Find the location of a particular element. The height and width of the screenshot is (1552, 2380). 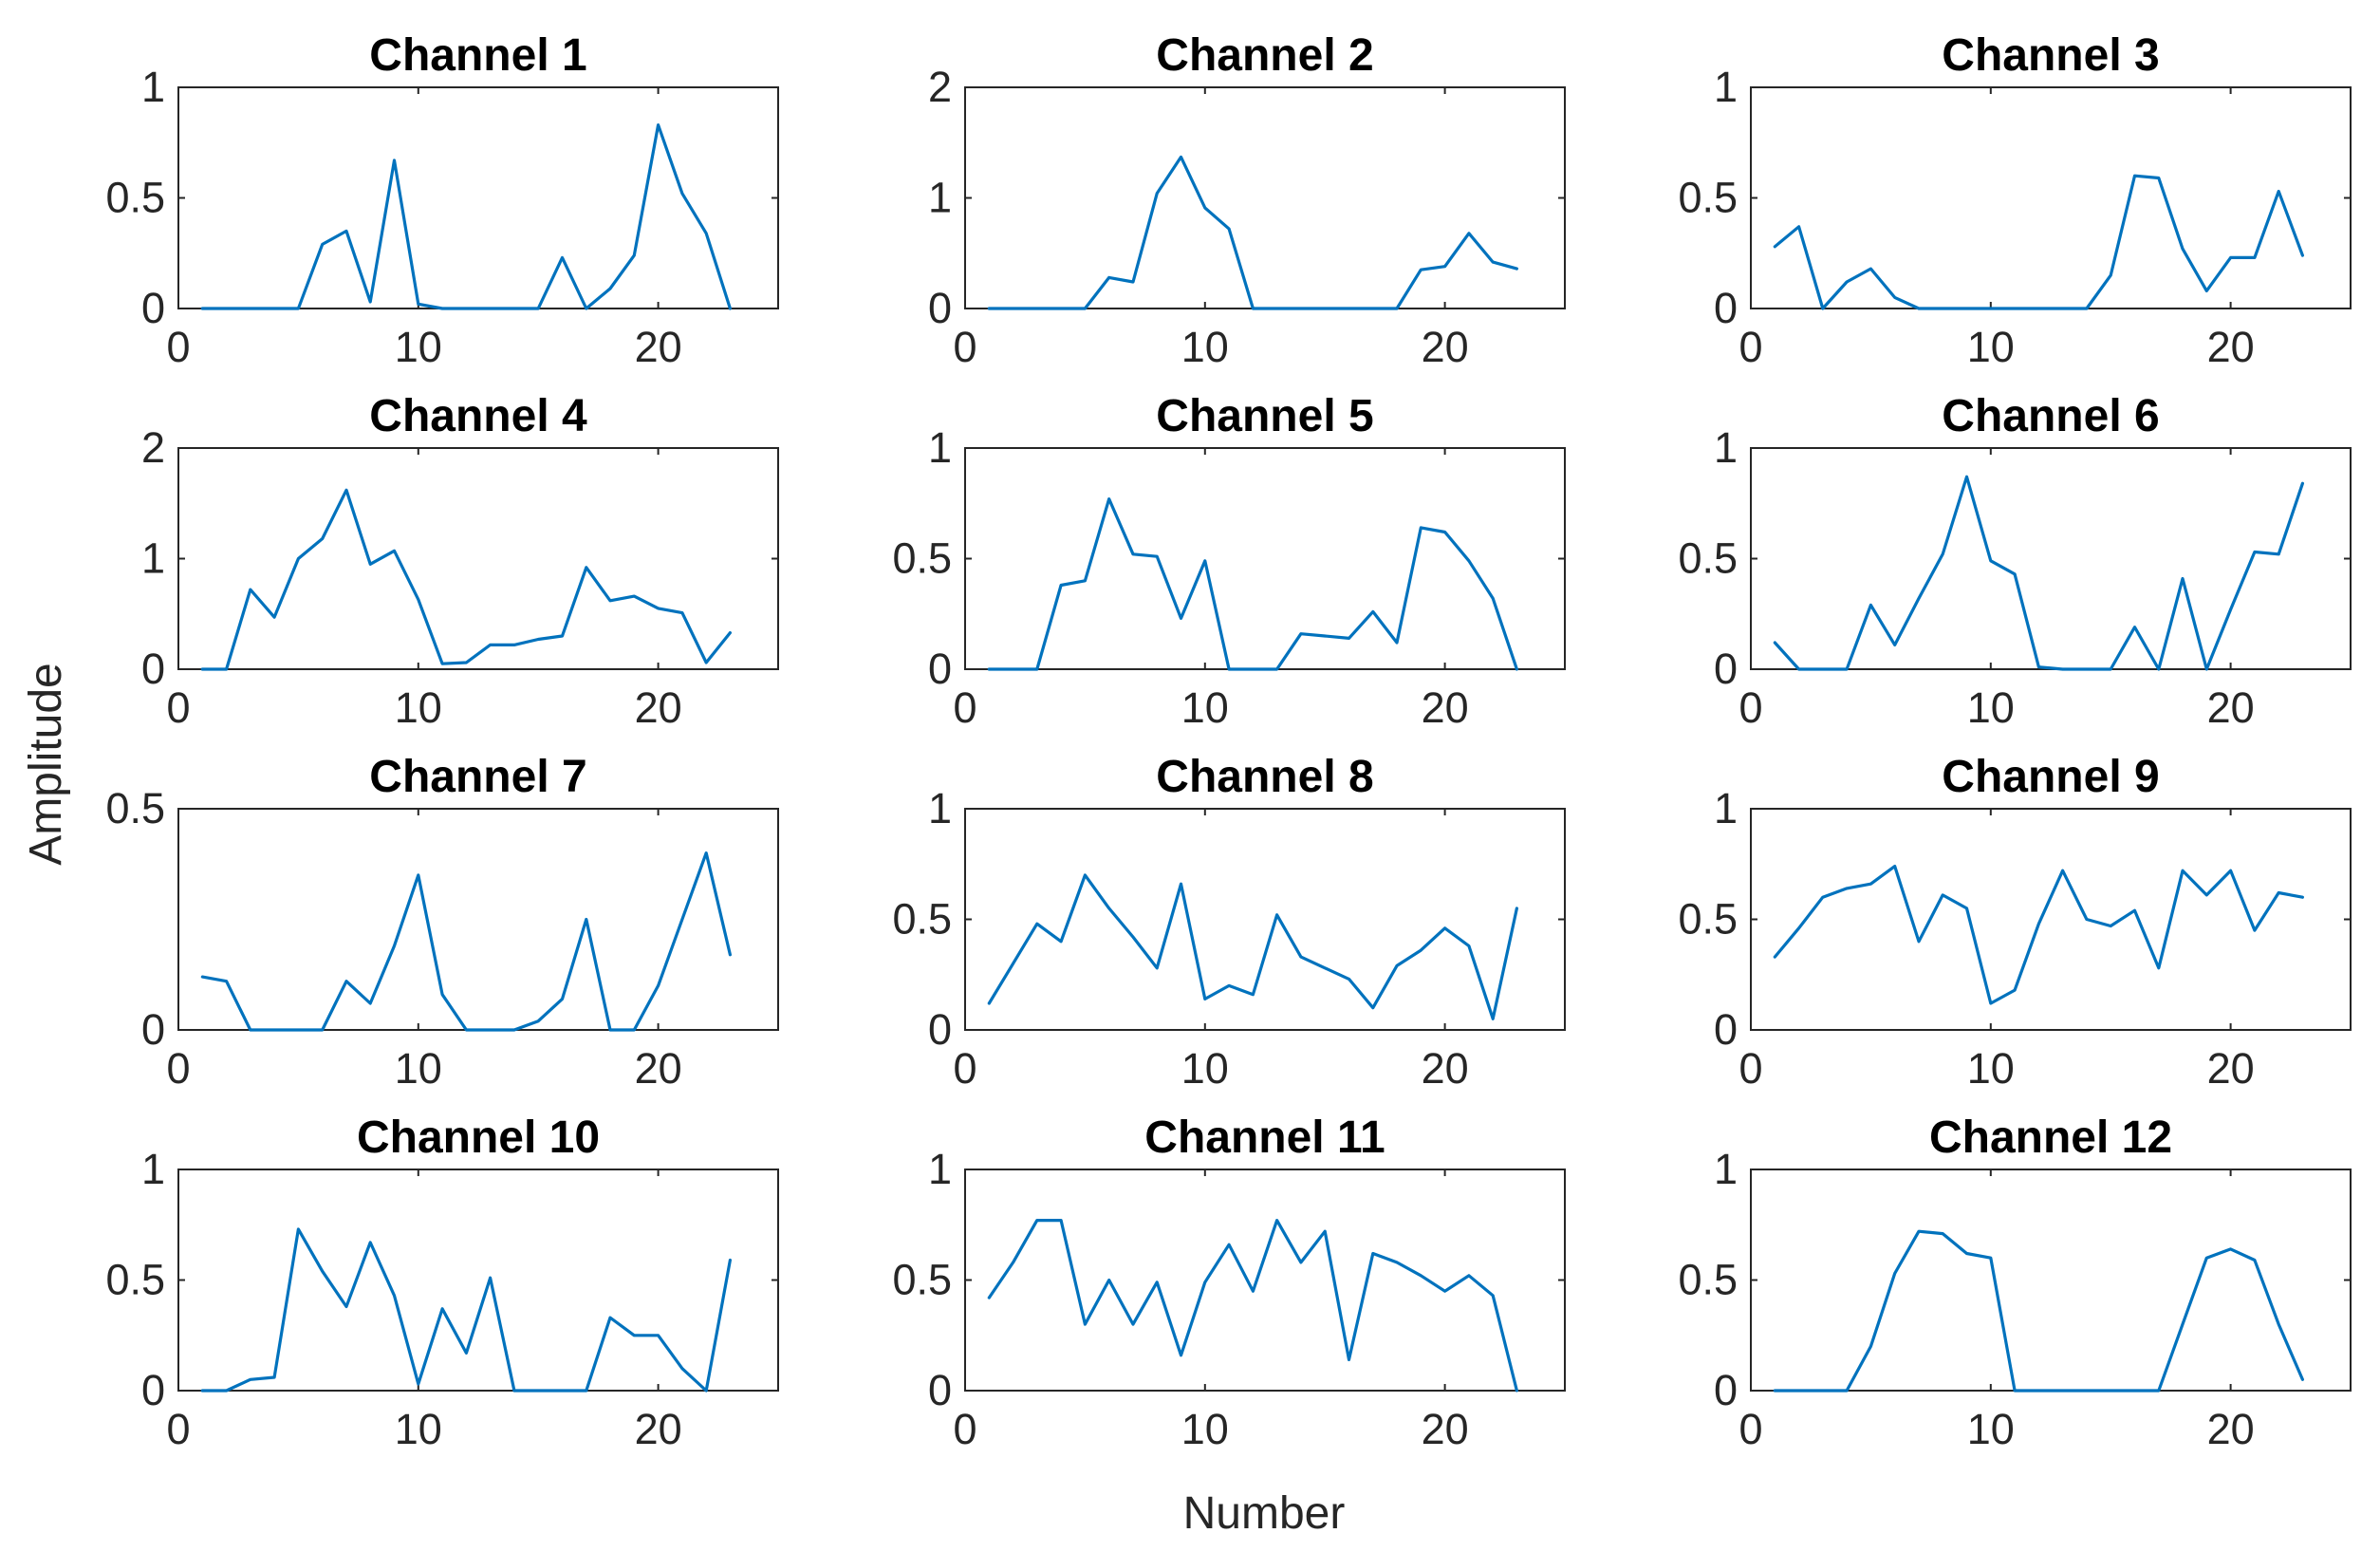

subplot-channel-3: Channel 3 0 10 20 0 0.5 1 is located at coordinates (2015, 200).